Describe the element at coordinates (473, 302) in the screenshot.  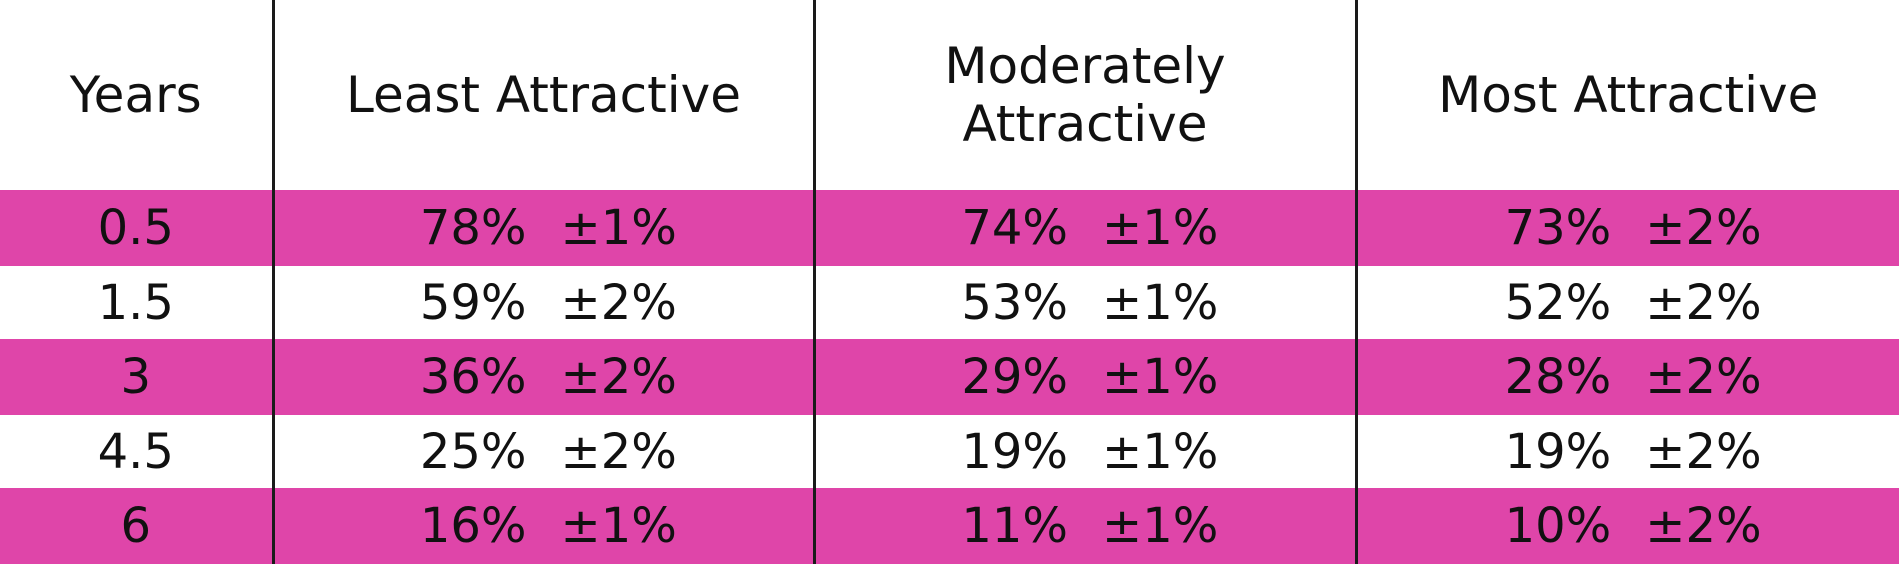
I see `cell-least-percent: 59%` at that location.